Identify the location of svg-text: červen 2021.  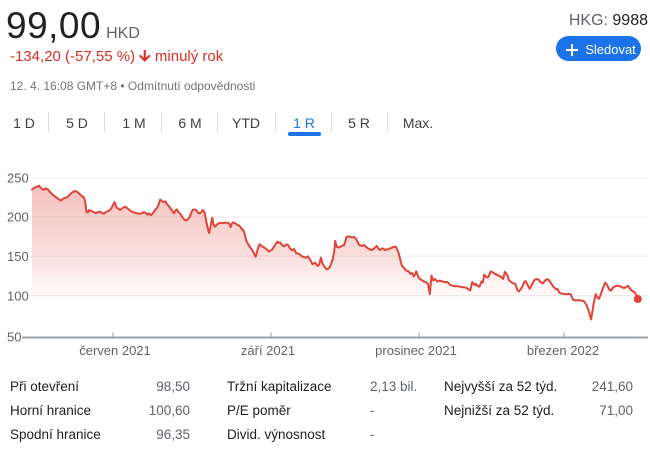
(115, 350).